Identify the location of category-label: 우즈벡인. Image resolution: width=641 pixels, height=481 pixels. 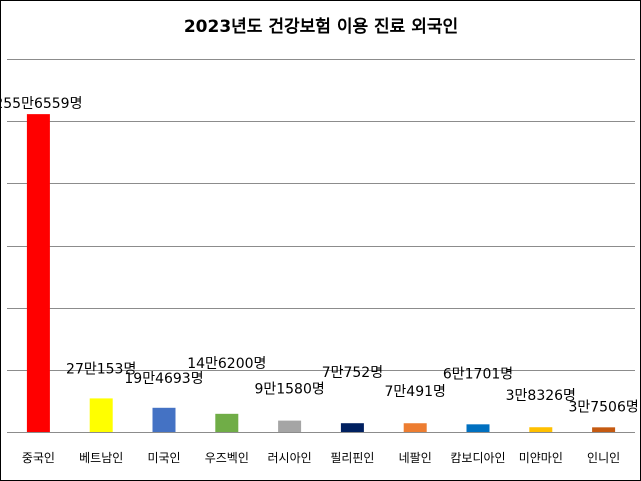
(227, 458).